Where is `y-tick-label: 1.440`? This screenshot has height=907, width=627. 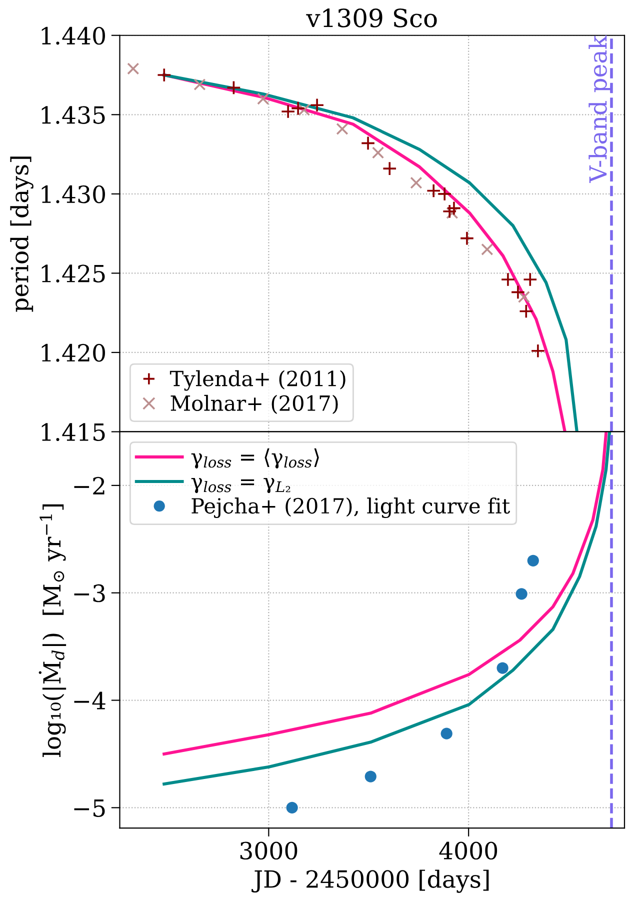 y-tick-label: 1.440 is located at coordinates (73, 35).